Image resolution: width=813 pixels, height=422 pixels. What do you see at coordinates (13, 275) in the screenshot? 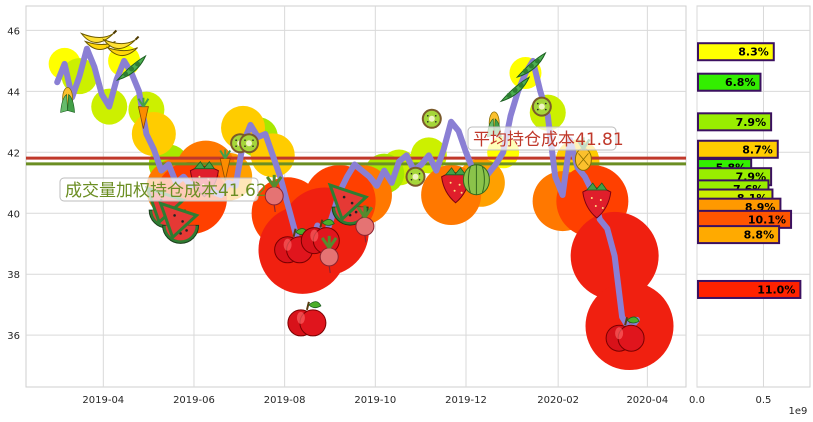
I see `y-tick-label: 38` at bounding box center [13, 275].